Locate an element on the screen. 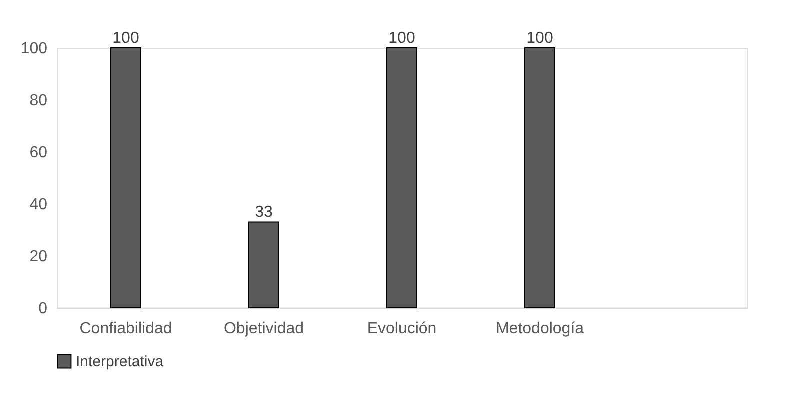 The height and width of the screenshot is (411, 803). x-tick-label: Evolución is located at coordinates (402, 329).